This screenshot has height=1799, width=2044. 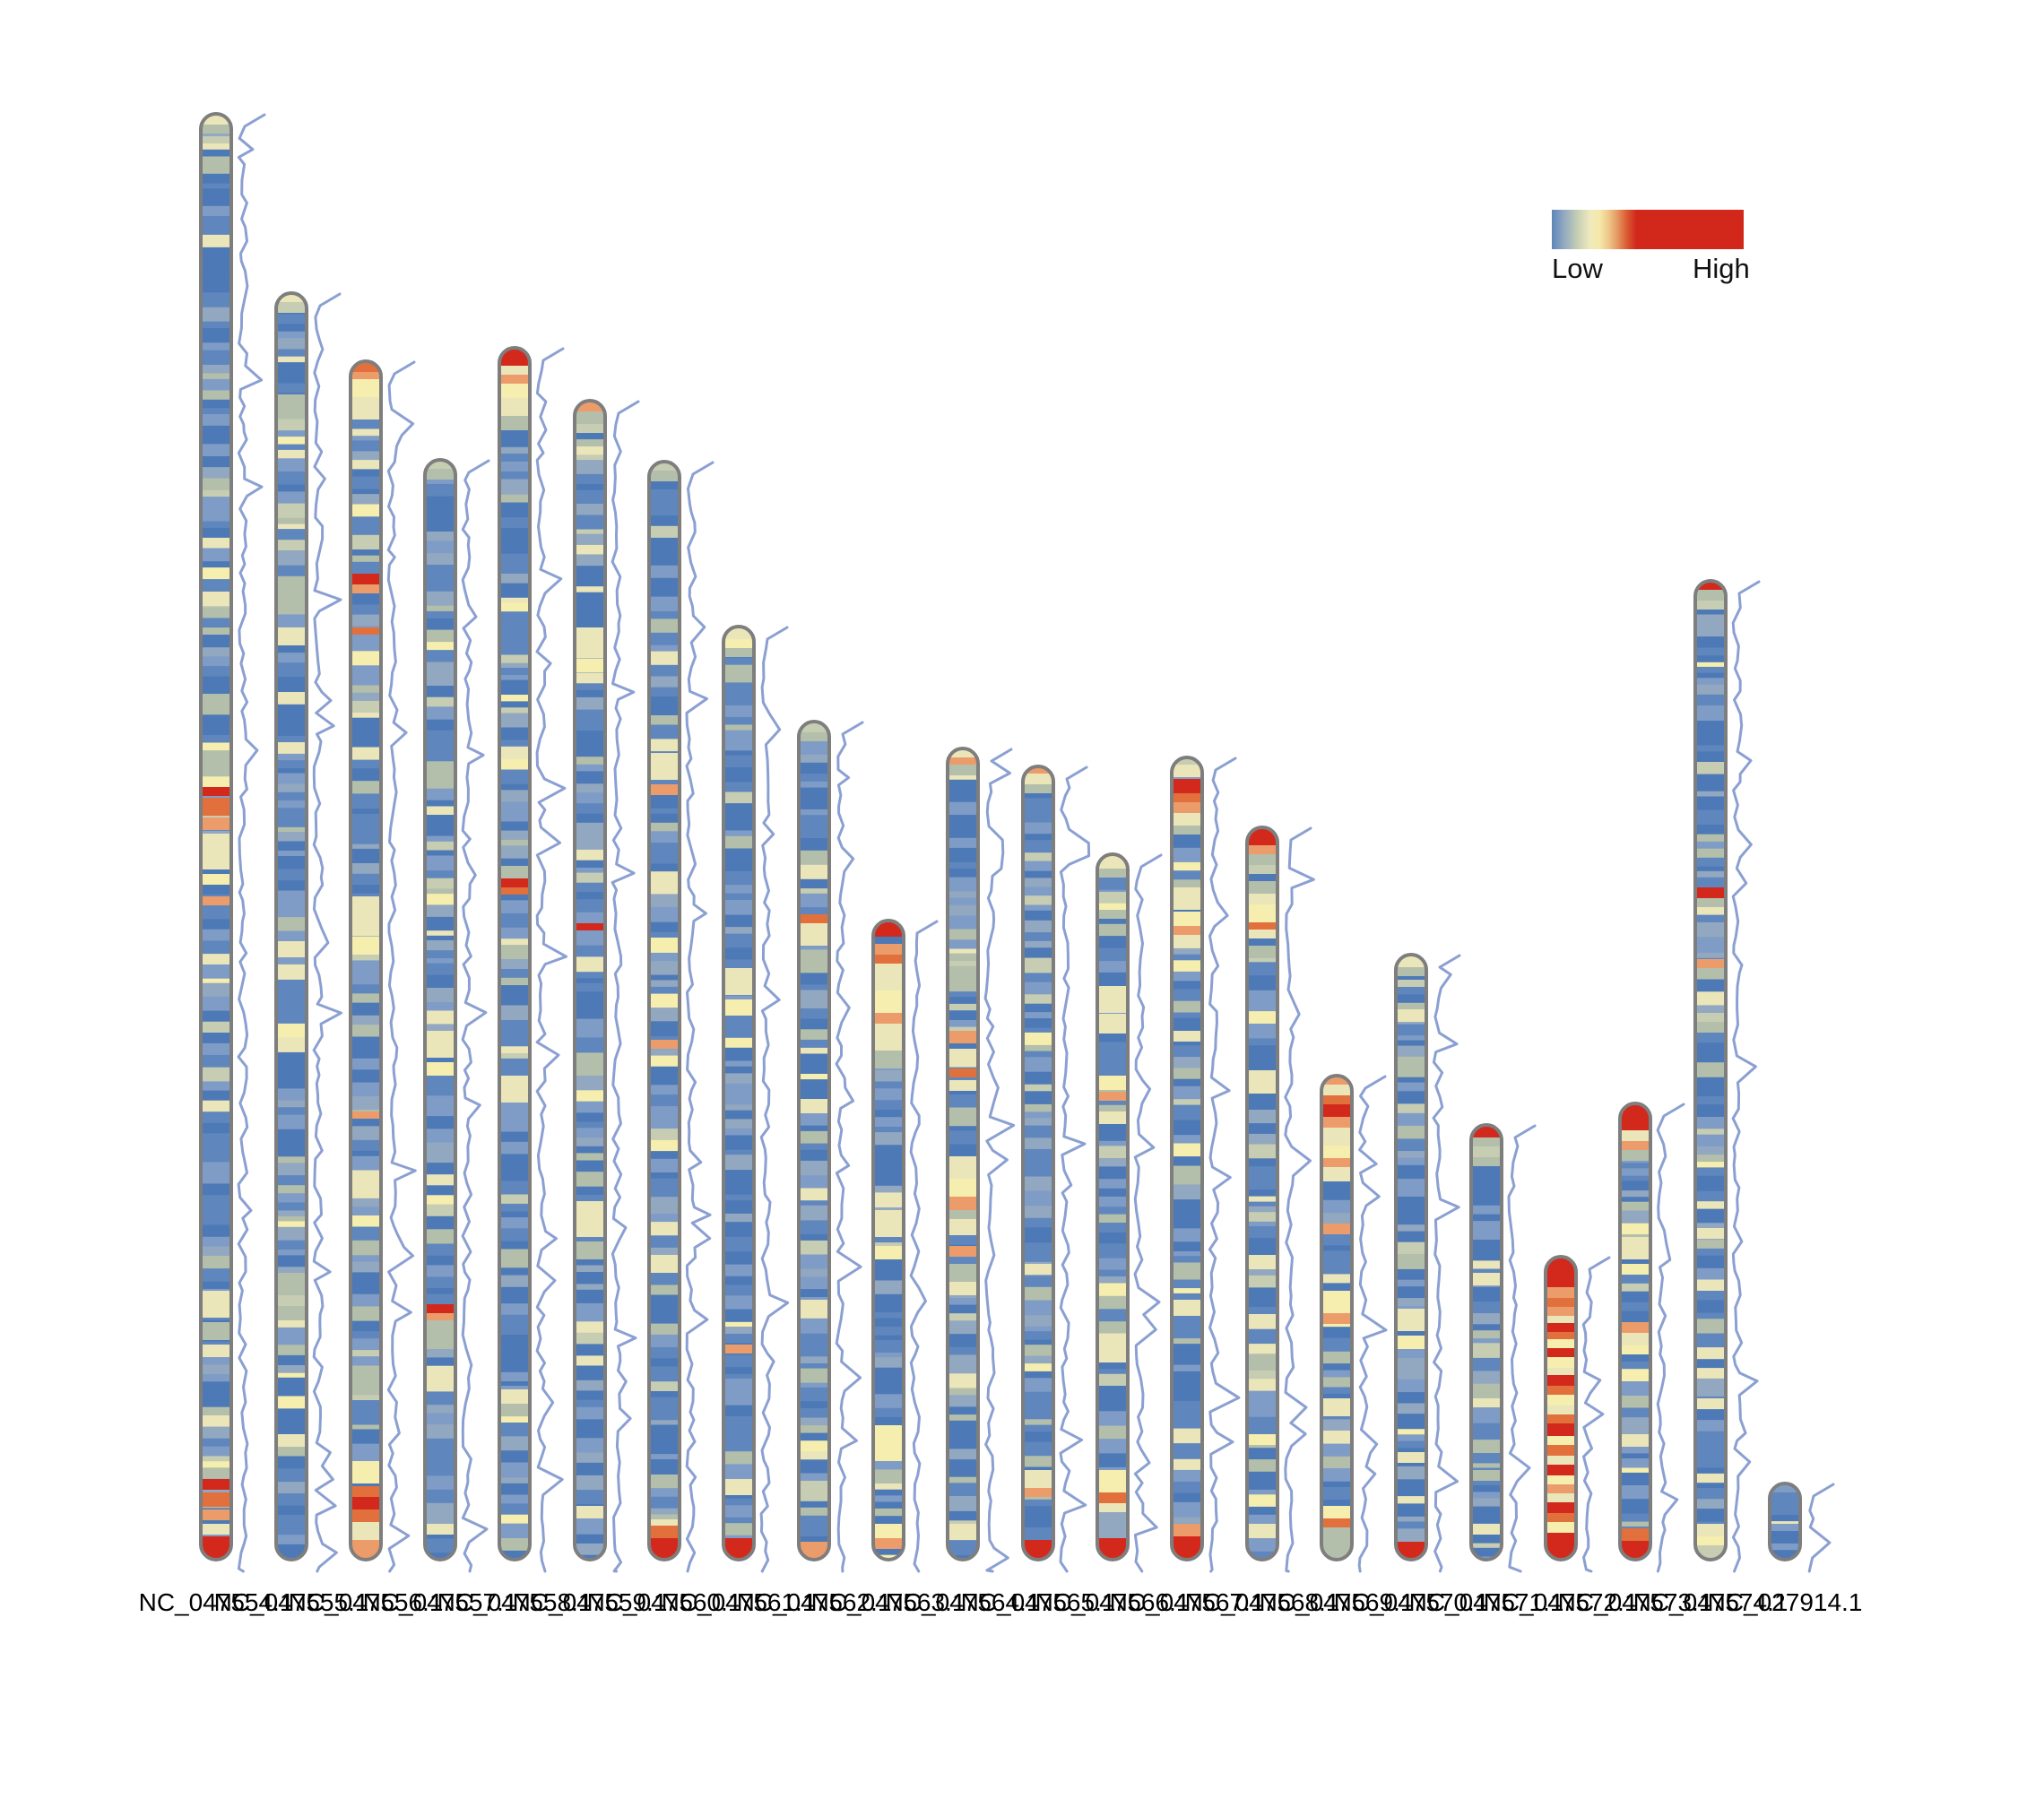 What do you see at coordinates (1710, 1070) in the screenshot?
I see `heatmap-bands` at bounding box center [1710, 1070].